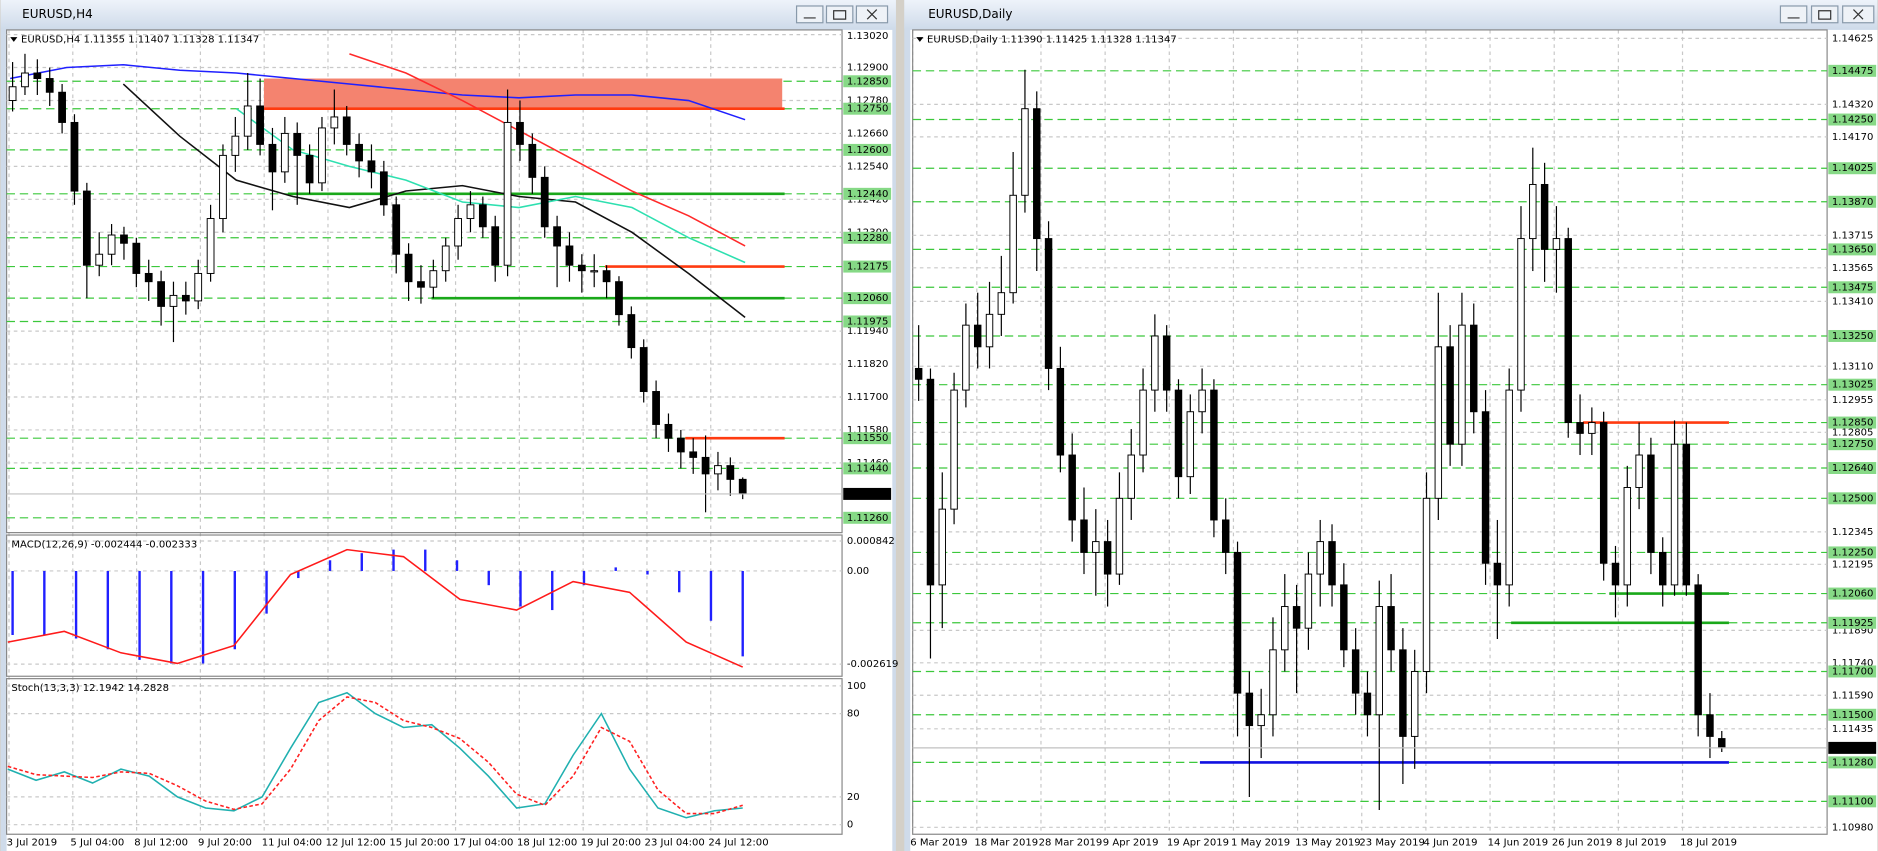 The image size is (1878, 851). Describe the element at coordinates (104, 545) in the screenshot. I see `macd-label: MACD(12,26,9) -0.002444 -0.002333` at that location.